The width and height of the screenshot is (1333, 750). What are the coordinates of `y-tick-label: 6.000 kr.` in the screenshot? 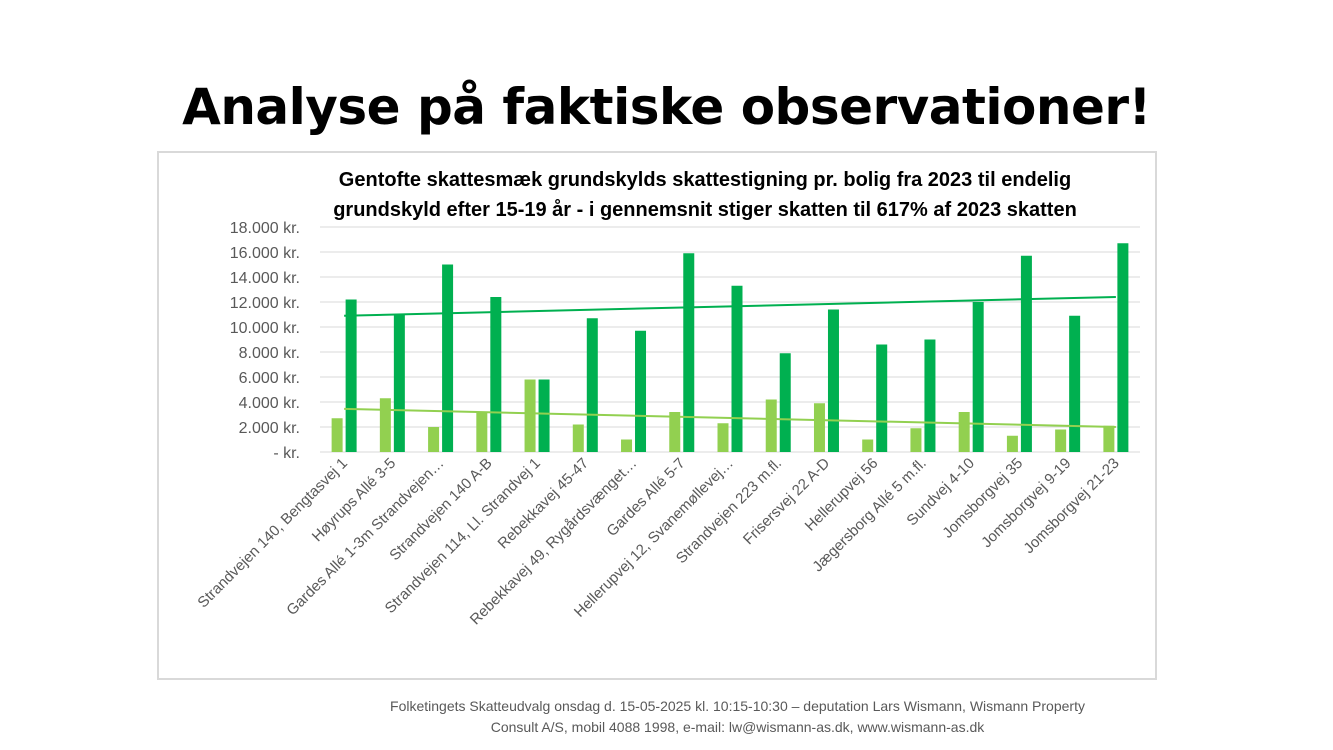 It's located at (269, 378).